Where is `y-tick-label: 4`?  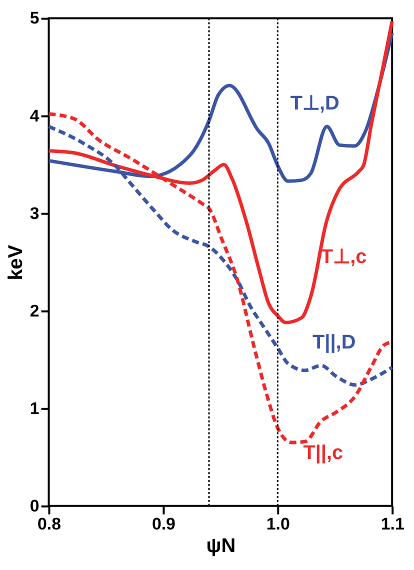
y-tick-label: 4 is located at coordinates (35, 116).